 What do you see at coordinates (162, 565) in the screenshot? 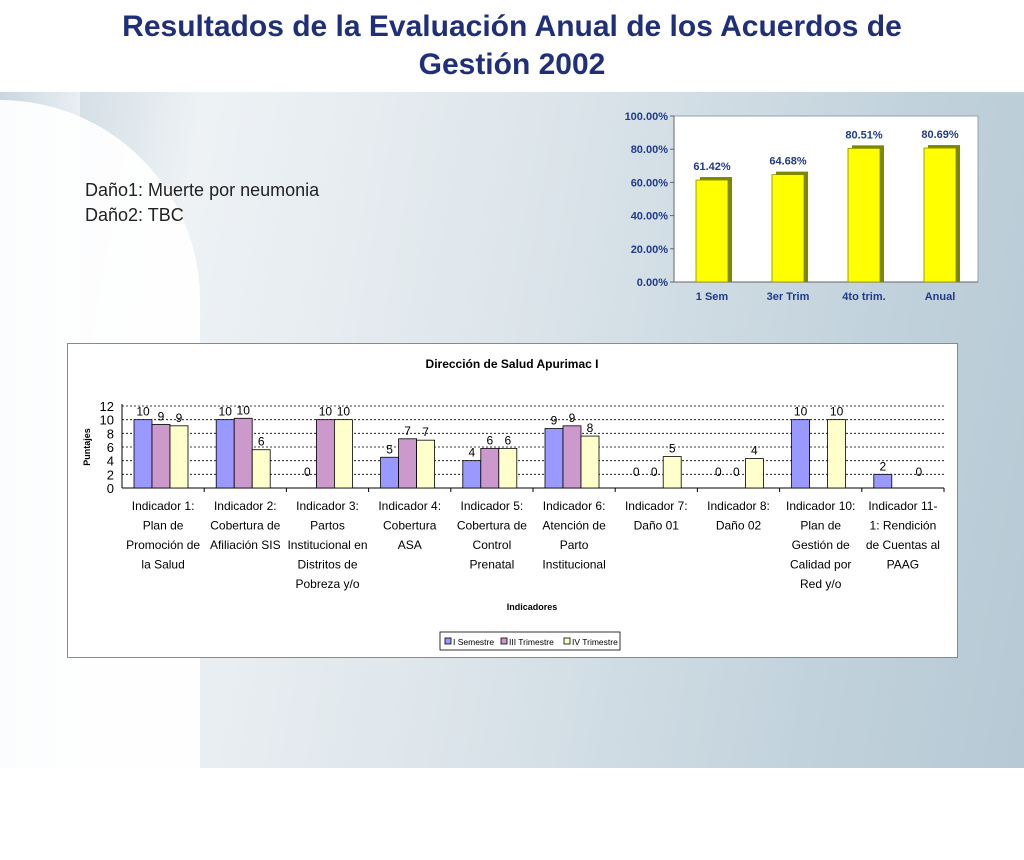
I see `x-tick-label: la Salud` at bounding box center [162, 565].